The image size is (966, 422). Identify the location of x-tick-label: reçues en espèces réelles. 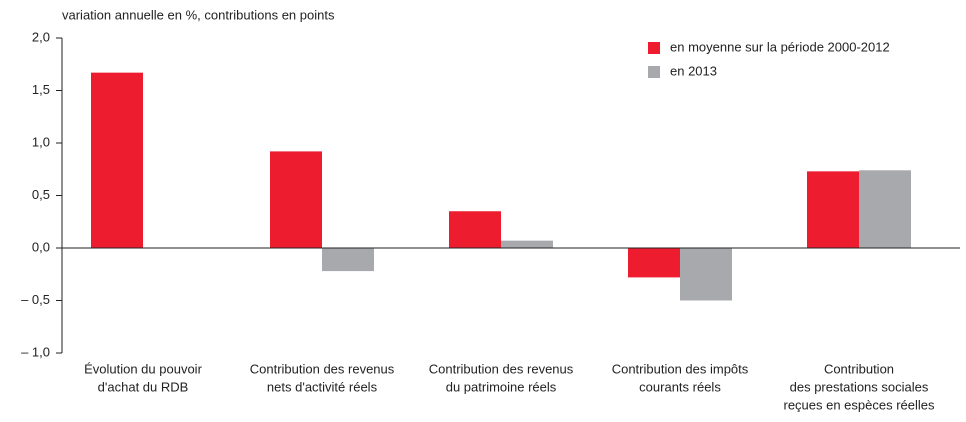
(859, 404).